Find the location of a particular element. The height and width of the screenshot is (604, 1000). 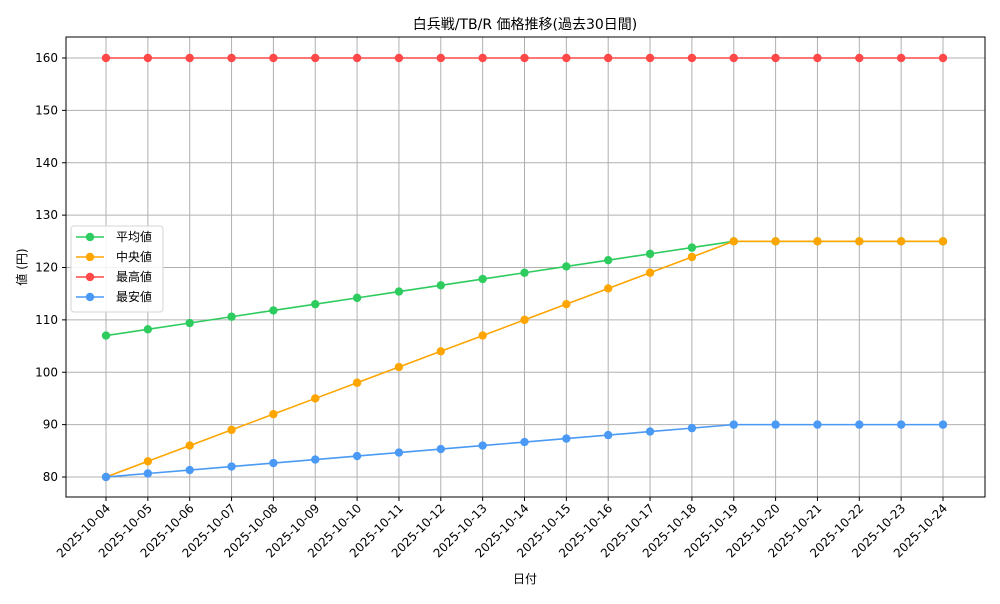

y-tick-label: 150 is located at coordinates (46, 110).